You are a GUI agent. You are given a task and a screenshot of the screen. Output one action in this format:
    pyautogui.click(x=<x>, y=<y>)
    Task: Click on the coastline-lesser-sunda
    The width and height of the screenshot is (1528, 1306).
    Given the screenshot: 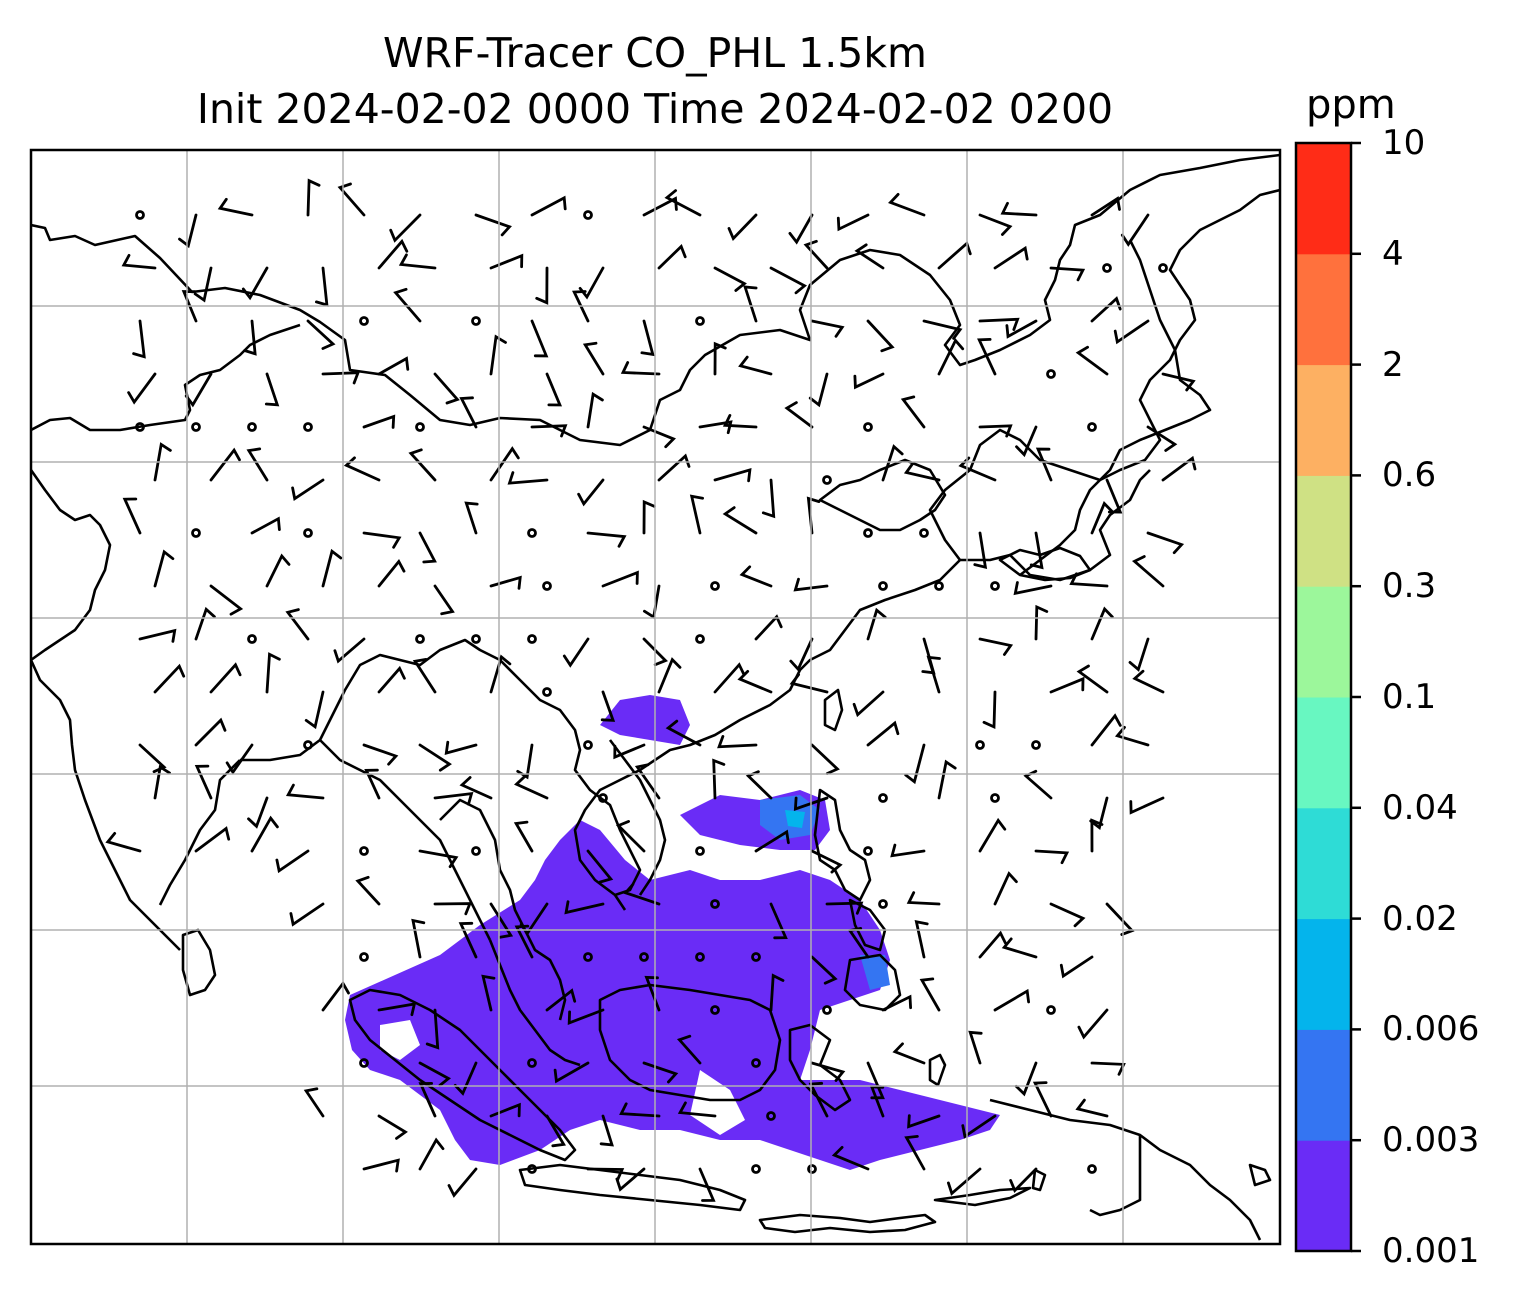 What is the action you would take?
    pyautogui.click(x=847, y=1223)
    